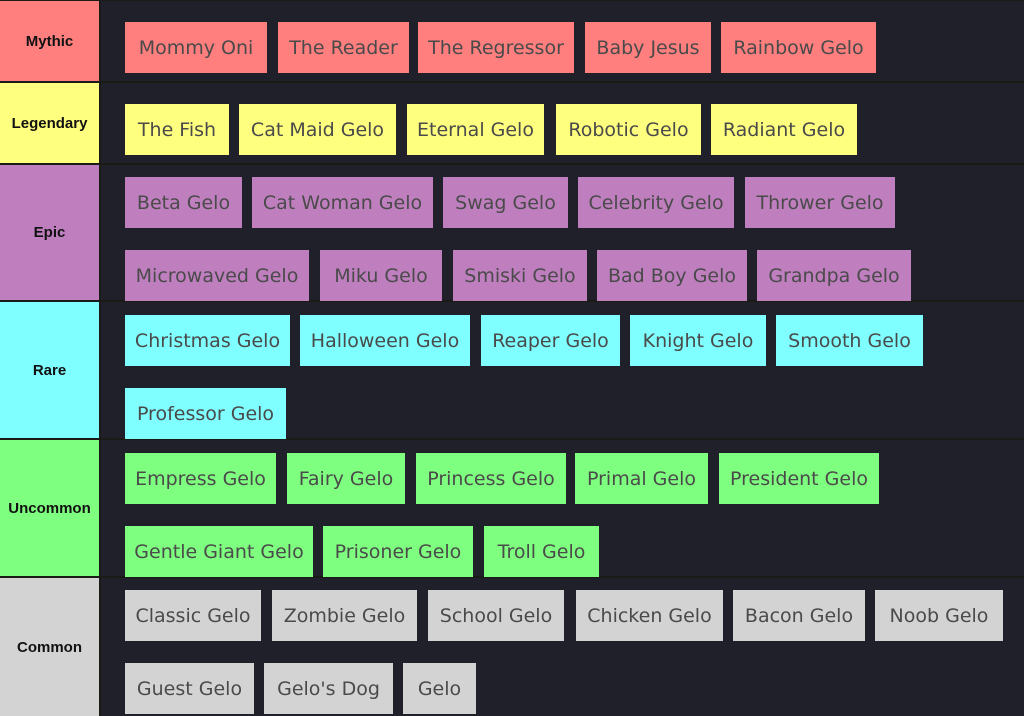 This screenshot has height=716, width=1024. What do you see at coordinates (628, 129) in the screenshot?
I see `tier-item-robotic-gelo: Robotic Gelo` at bounding box center [628, 129].